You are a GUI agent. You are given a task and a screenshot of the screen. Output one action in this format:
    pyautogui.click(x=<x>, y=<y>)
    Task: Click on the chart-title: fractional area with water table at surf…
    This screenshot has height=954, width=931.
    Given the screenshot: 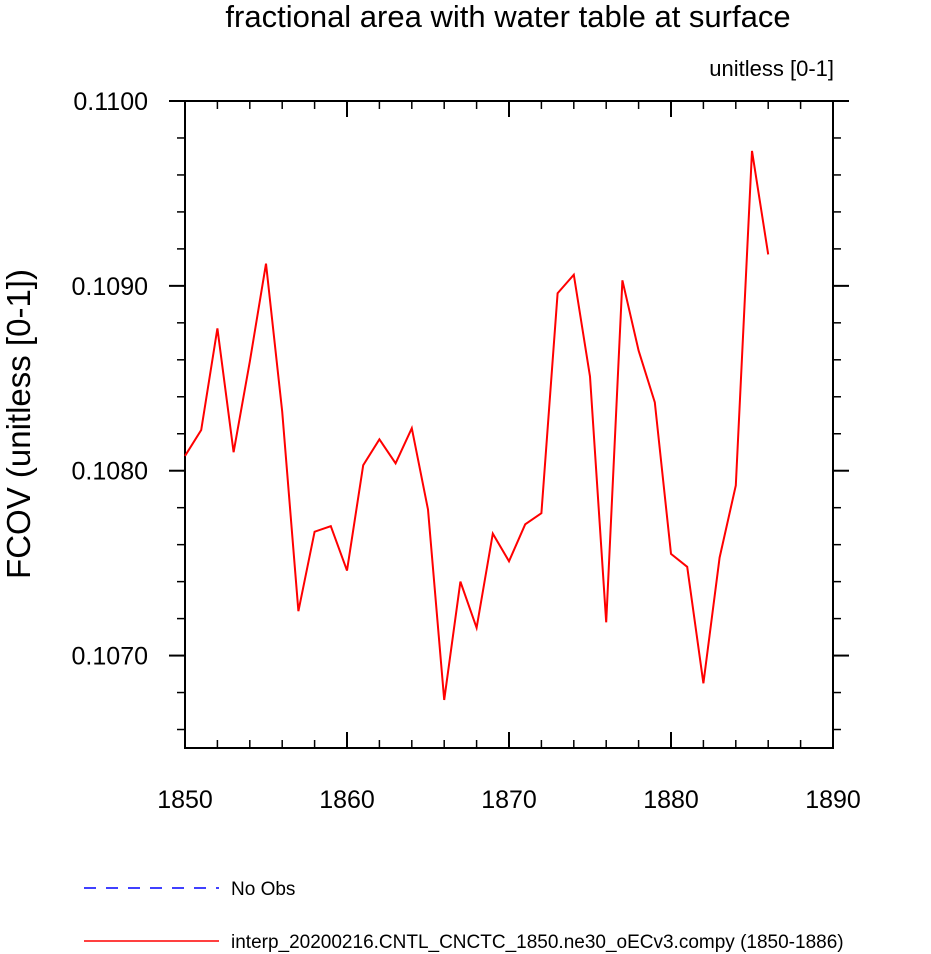 What is the action you would take?
    pyautogui.click(x=507, y=17)
    